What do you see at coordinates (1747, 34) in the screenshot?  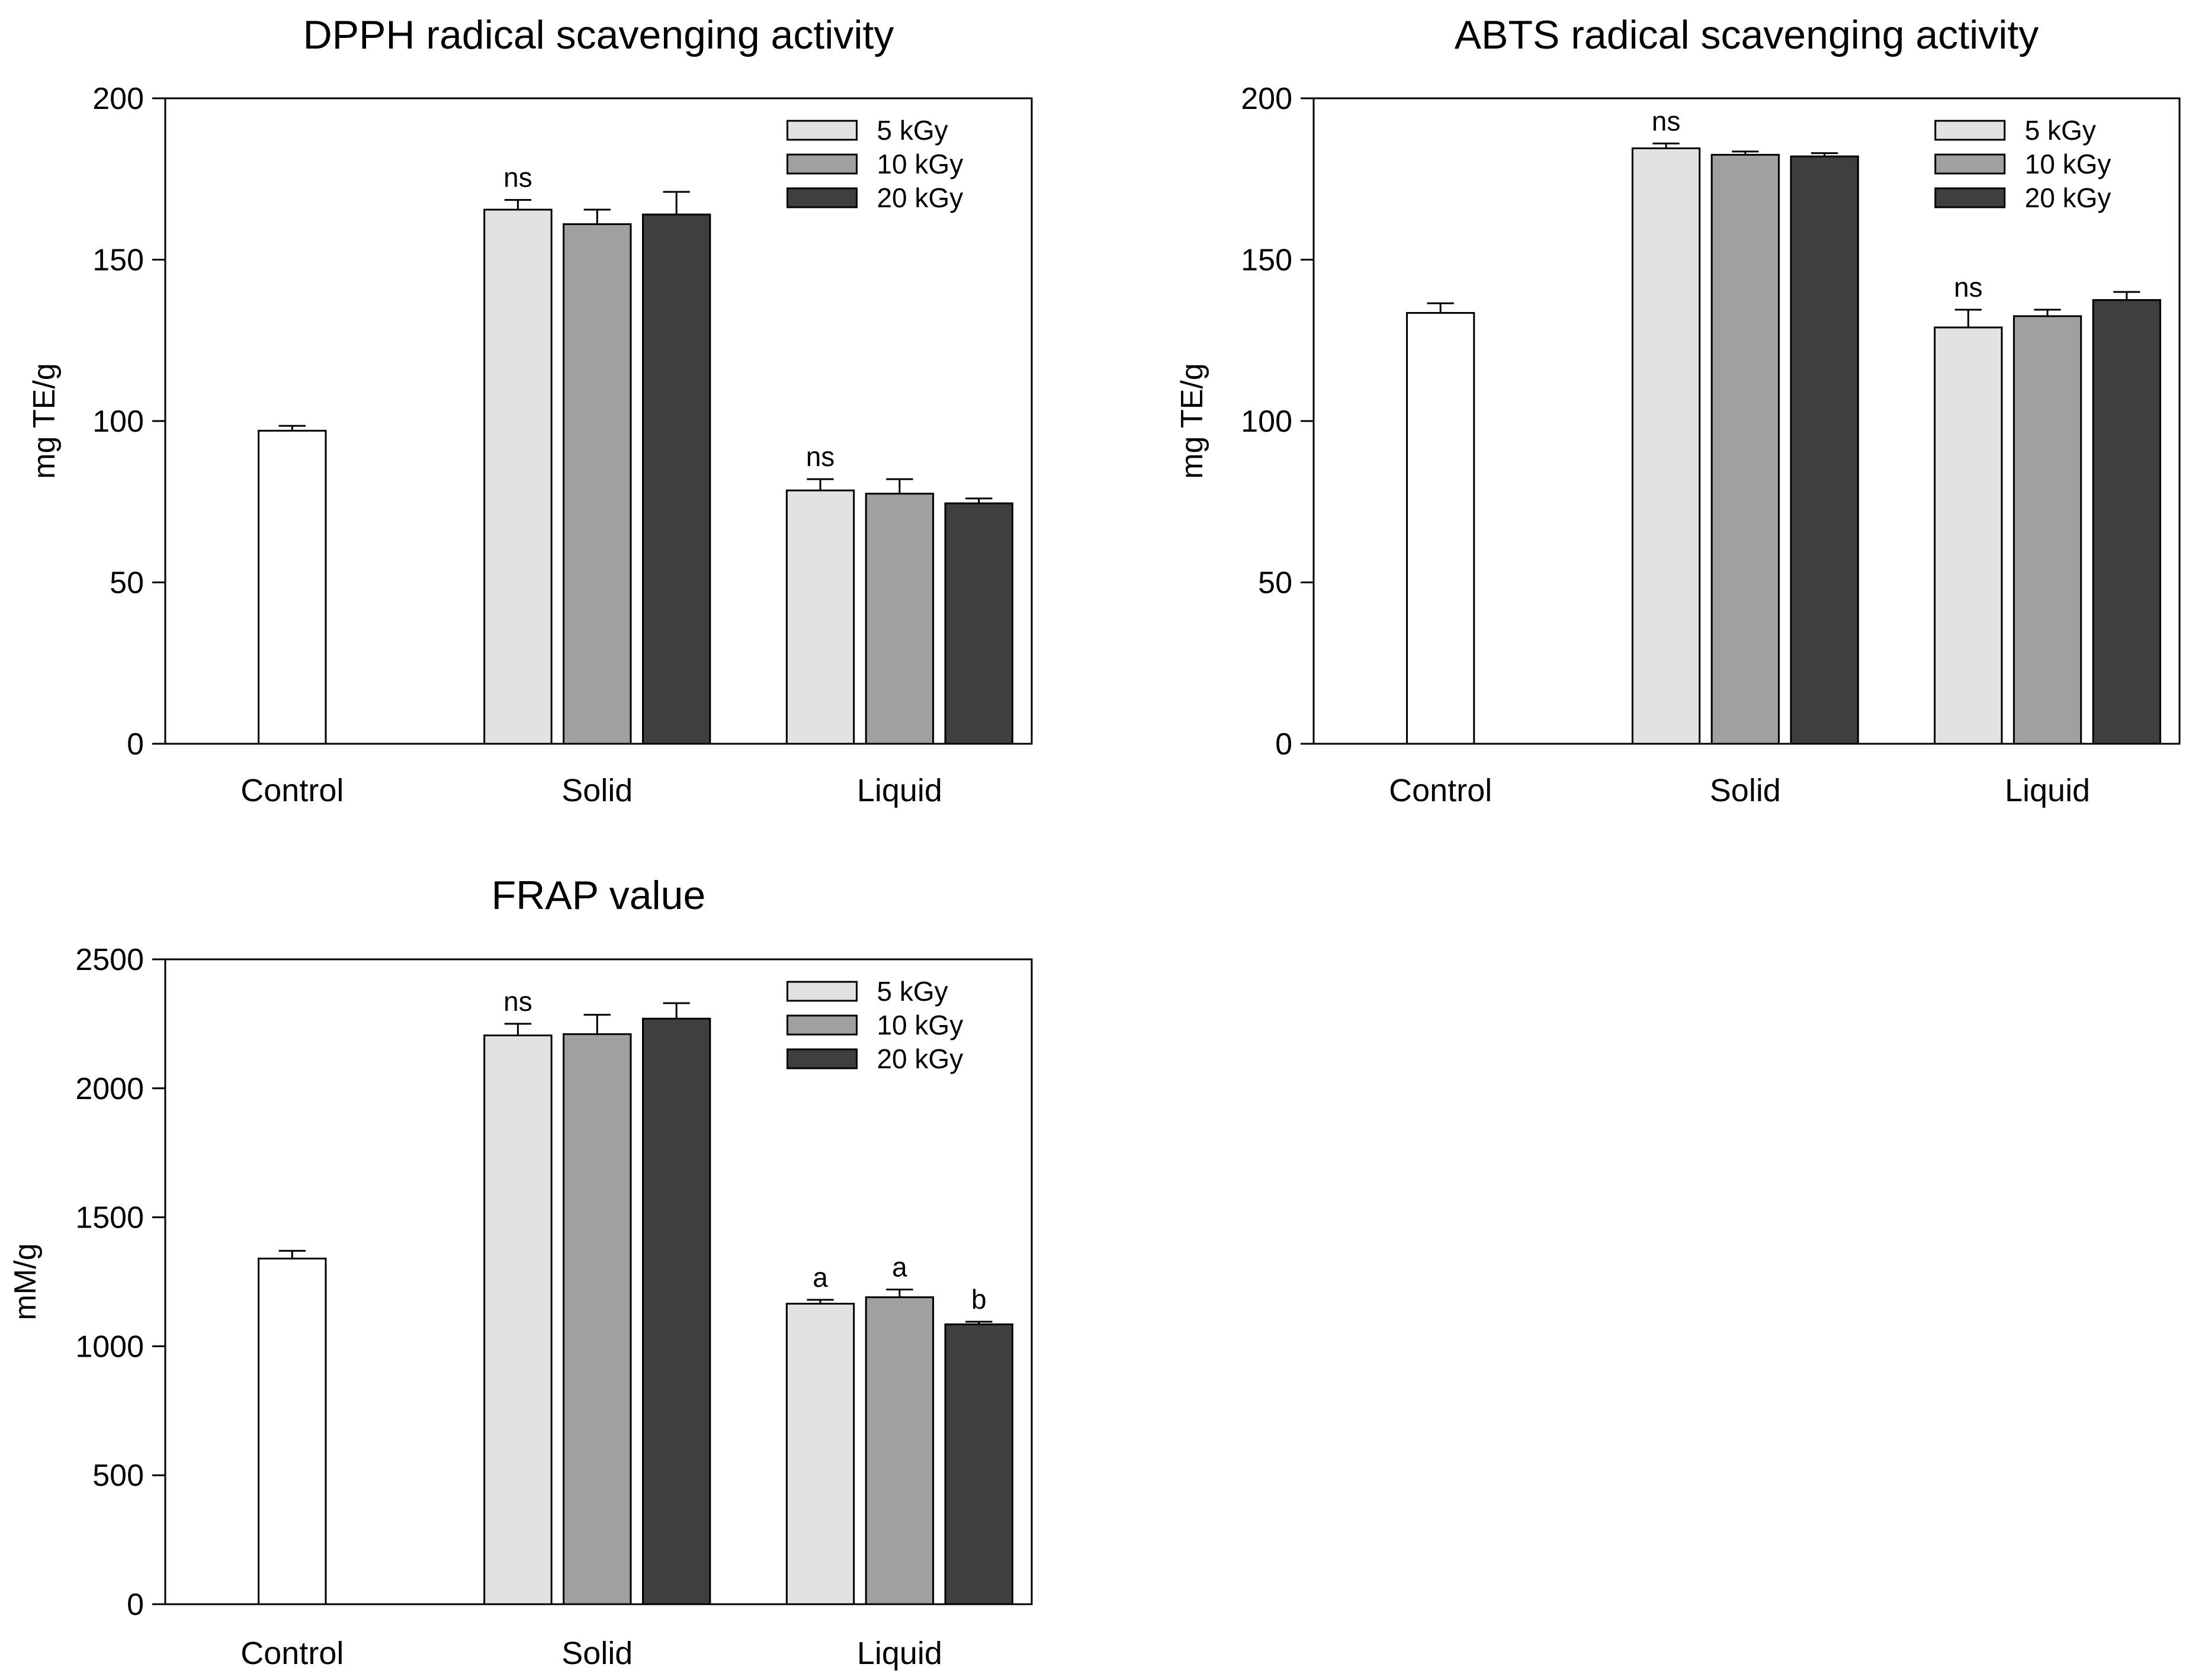 I see `chart-title: ABTS radical scavenging activity` at bounding box center [1747, 34].